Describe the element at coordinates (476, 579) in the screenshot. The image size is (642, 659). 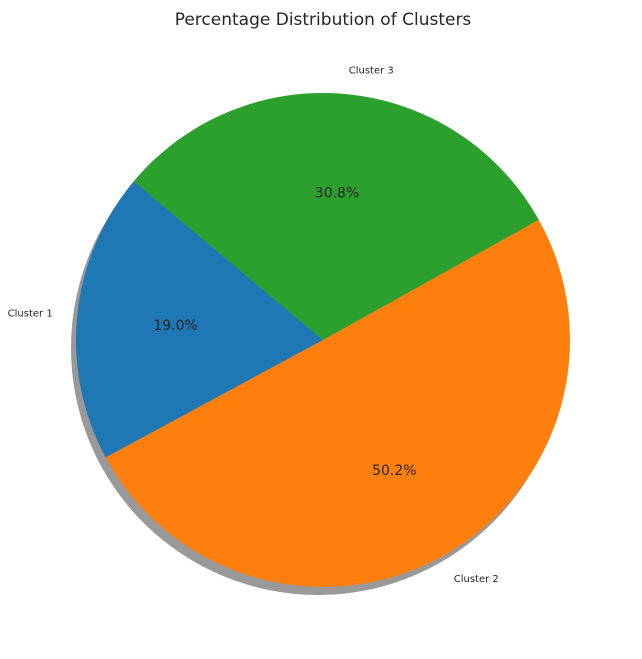
I see `label-cluster-2: Cluster 2` at that location.